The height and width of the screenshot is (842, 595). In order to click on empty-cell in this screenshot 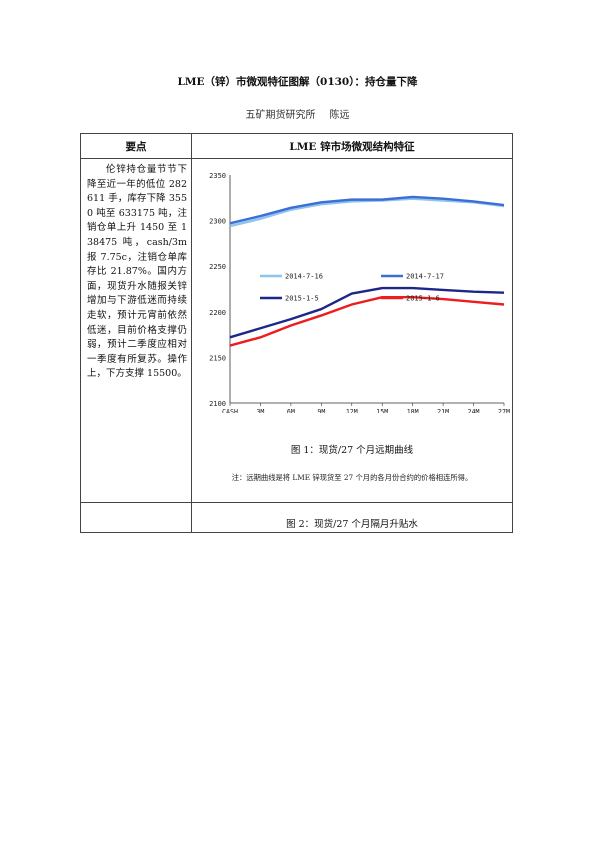, I will do `click(136, 517)`.